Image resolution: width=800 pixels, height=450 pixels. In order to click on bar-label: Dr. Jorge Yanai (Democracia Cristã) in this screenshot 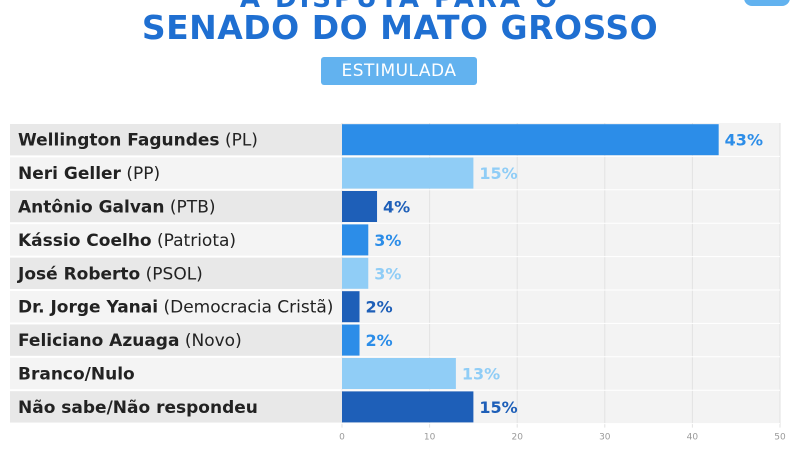, I will do `click(175, 308)`.